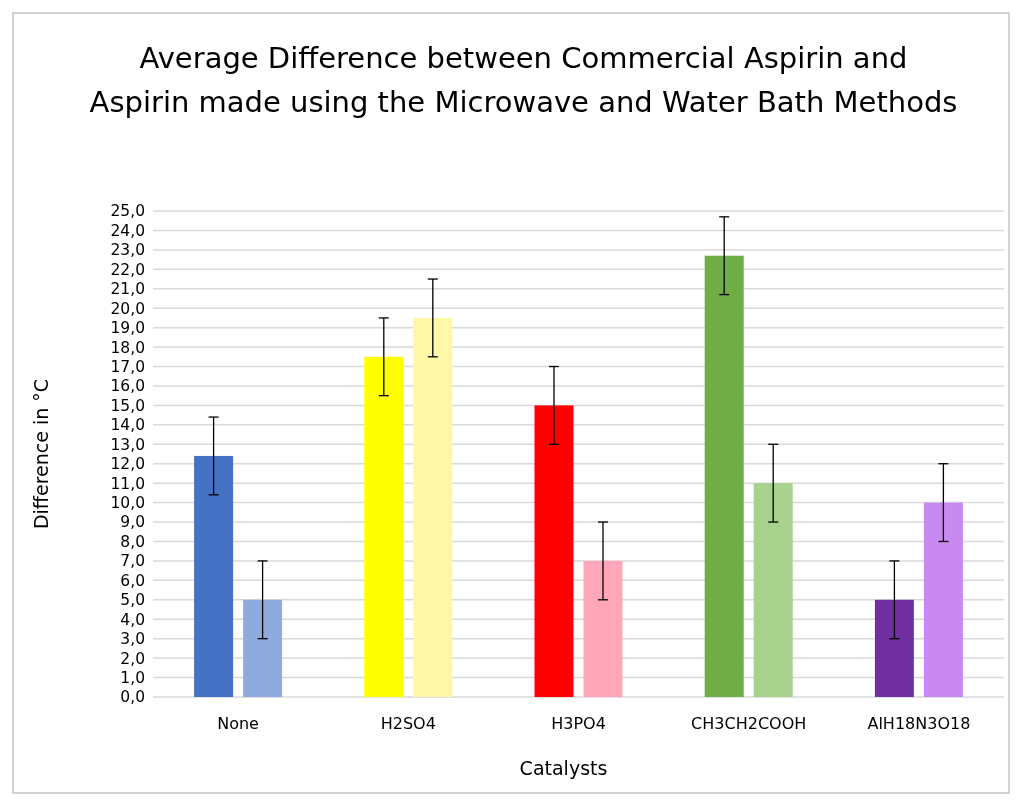 The height and width of the screenshot is (804, 1022). What do you see at coordinates (132, 600) in the screenshot?
I see `y-tick-label: 5,0` at bounding box center [132, 600].